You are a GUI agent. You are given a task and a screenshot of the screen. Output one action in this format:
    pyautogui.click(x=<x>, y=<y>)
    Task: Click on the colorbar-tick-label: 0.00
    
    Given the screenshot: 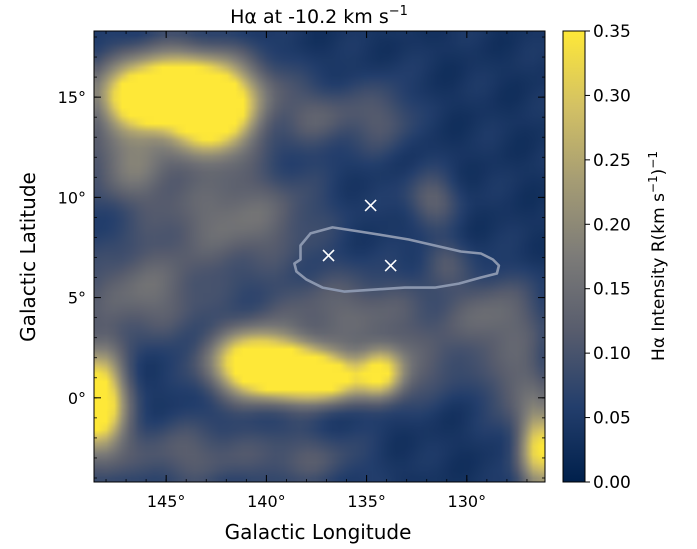 What is the action you would take?
    pyautogui.click(x=612, y=483)
    